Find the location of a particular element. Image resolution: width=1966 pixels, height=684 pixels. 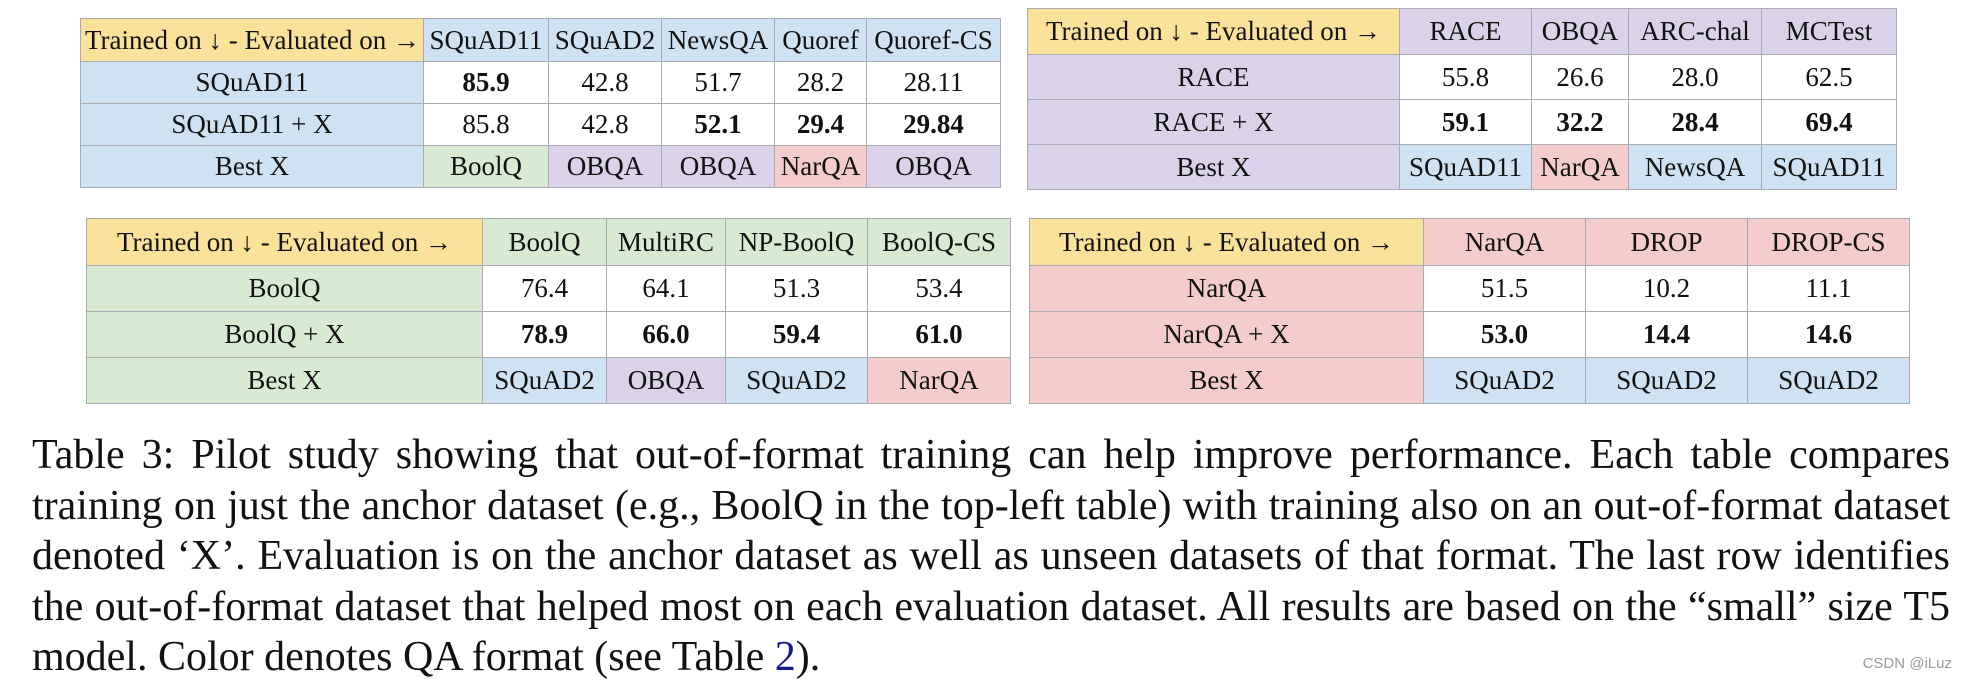

cell-value: 26.6 is located at coordinates (1580, 77).